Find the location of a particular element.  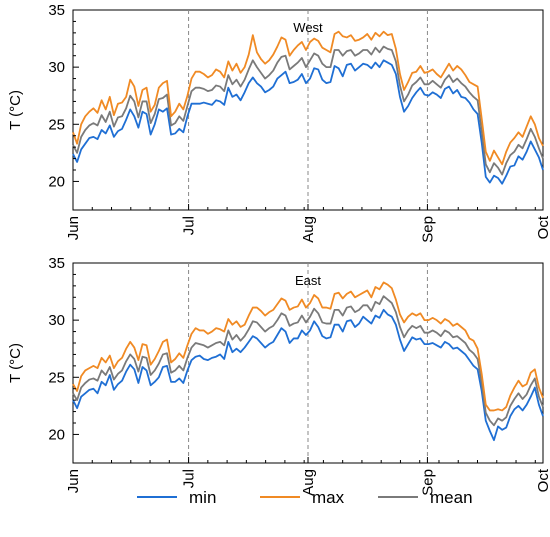

panel-title: East is located at coordinates (308, 280).